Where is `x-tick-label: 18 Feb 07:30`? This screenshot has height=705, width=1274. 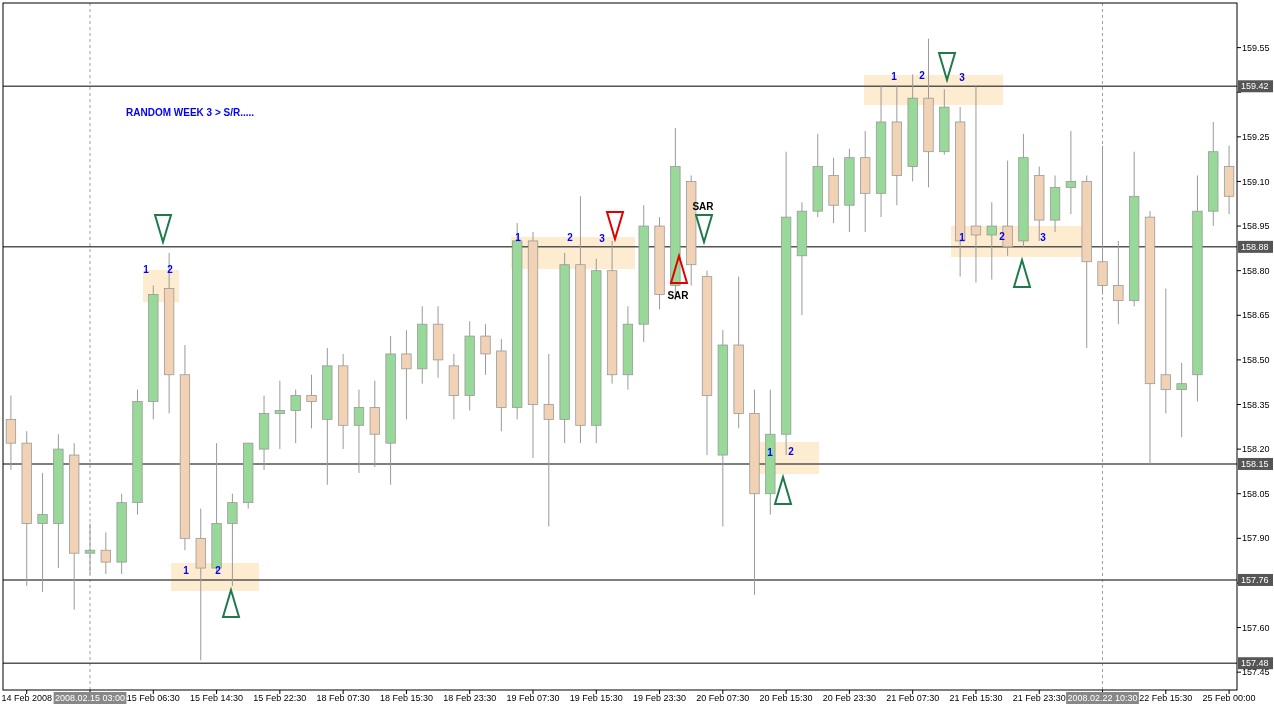 x-tick-label: 18 Feb 07:30 is located at coordinates (343, 698).